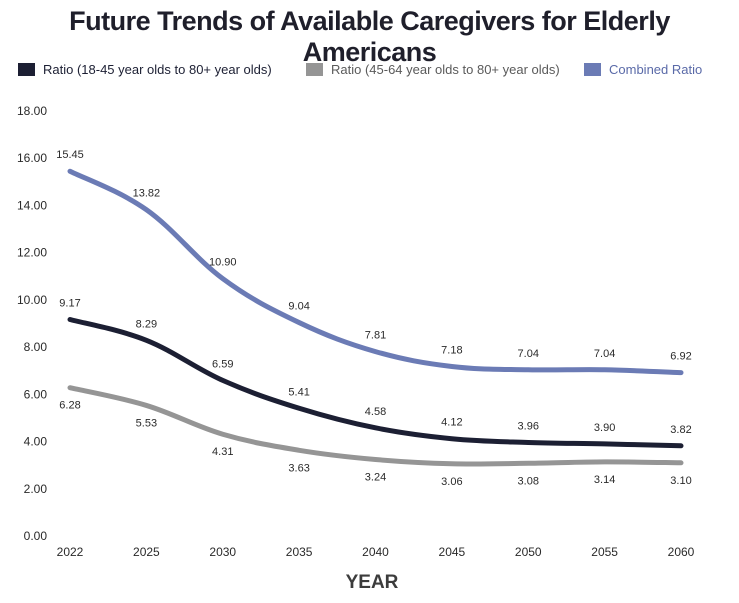 Image resolution: width=739 pixels, height=603 pixels. What do you see at coordinates (604, 428) in the screenshot?
I see `data-label: 3.90` at bounding box center [604, 428].